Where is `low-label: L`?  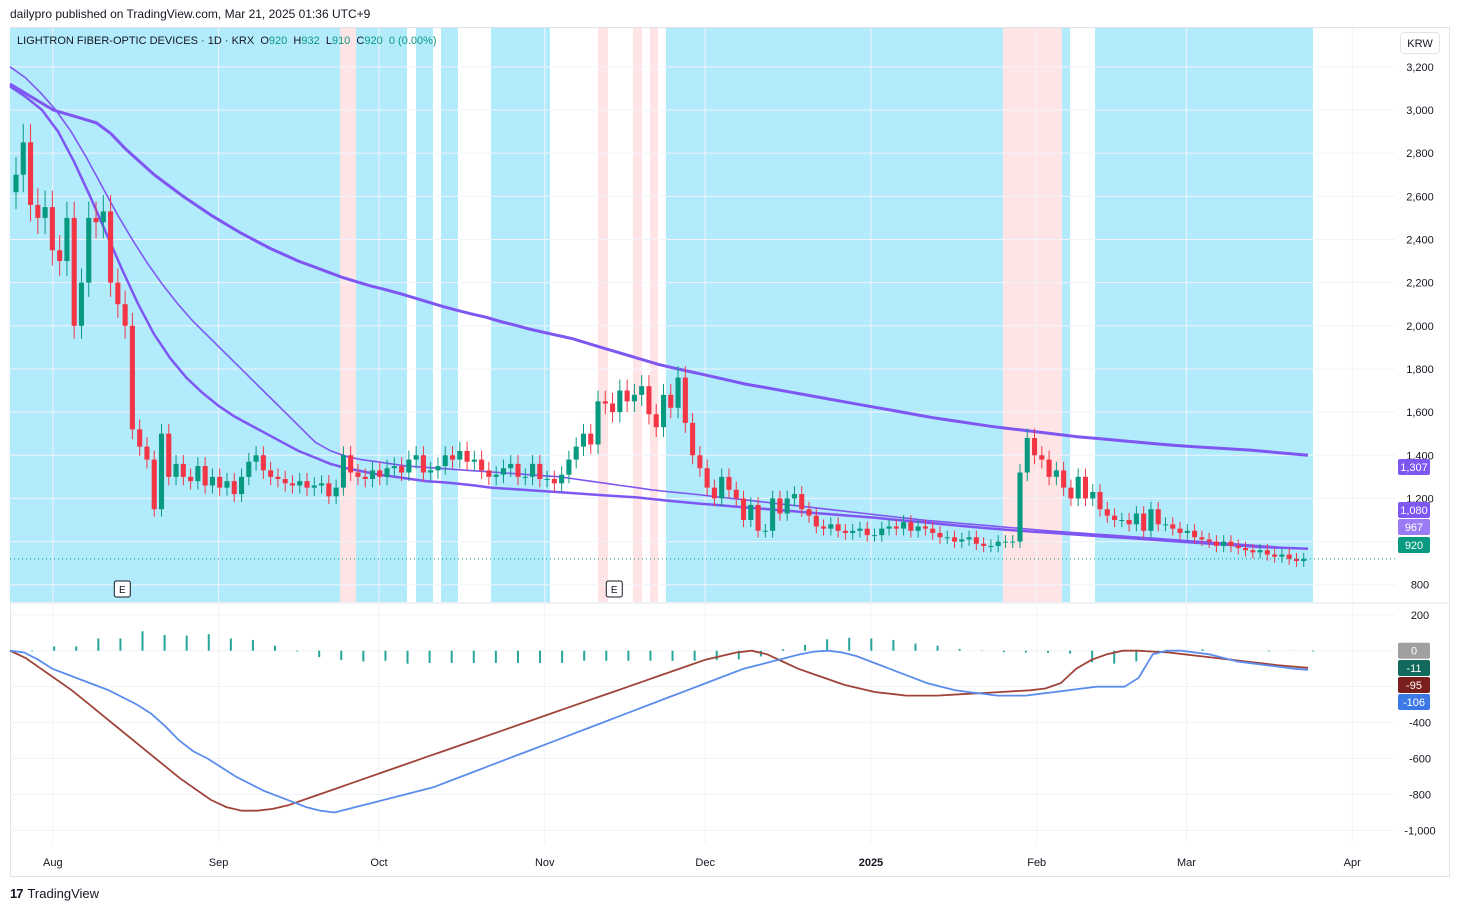 low-label: L is located at coordinates (328, 41).